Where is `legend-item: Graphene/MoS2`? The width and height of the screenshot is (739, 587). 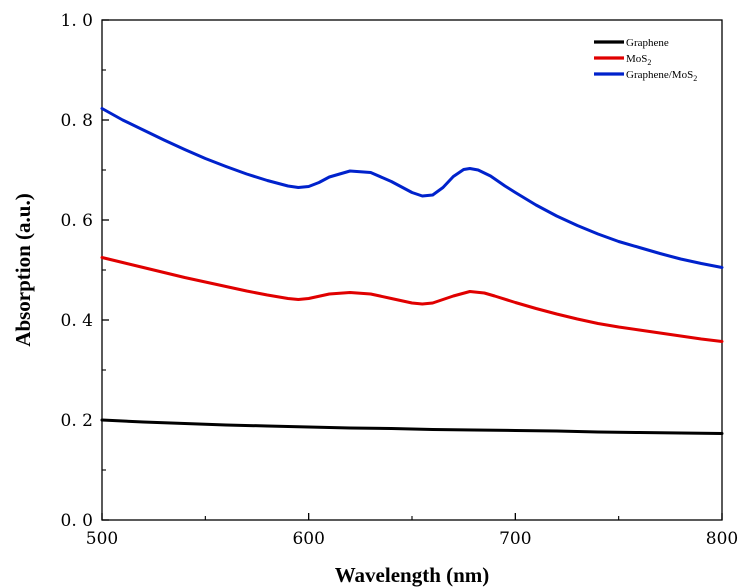 legend-item: Graphene/MoS2 is located at coordinates (645, 76).